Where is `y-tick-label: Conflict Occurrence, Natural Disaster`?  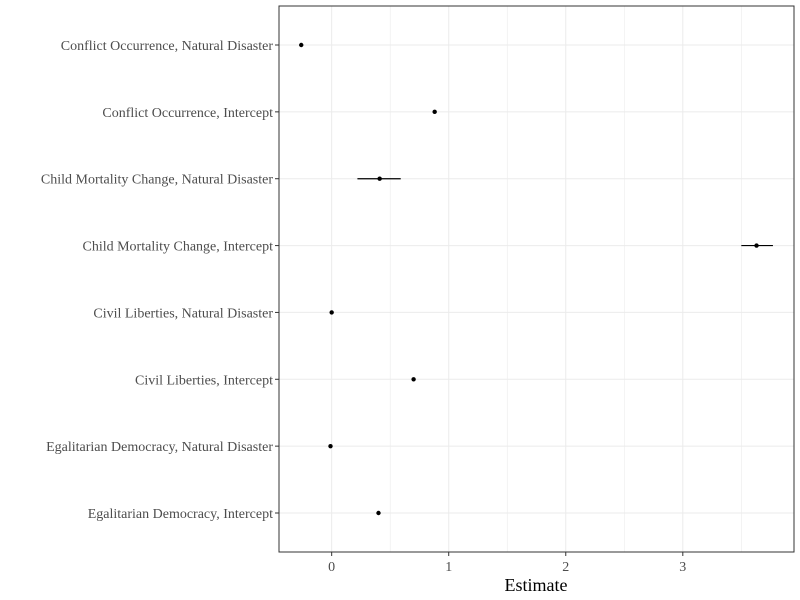
y-tick-label: Conflict Occurrence, Natural Disaster is located at coordinates (167, 46).